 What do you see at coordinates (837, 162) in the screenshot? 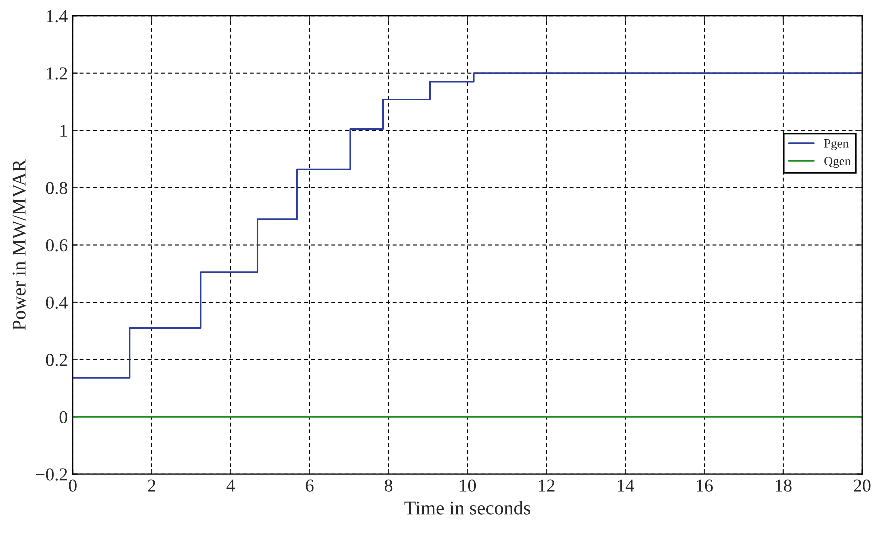
I see `legend-label: Qgen` at bounding box center [837, 162].